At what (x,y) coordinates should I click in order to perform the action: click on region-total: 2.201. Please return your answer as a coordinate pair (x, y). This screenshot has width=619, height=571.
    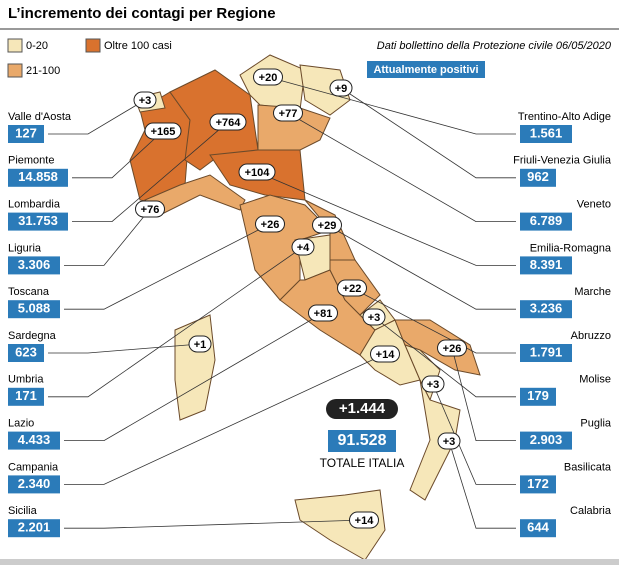
    Looking at the image, I should click on (34, 527).